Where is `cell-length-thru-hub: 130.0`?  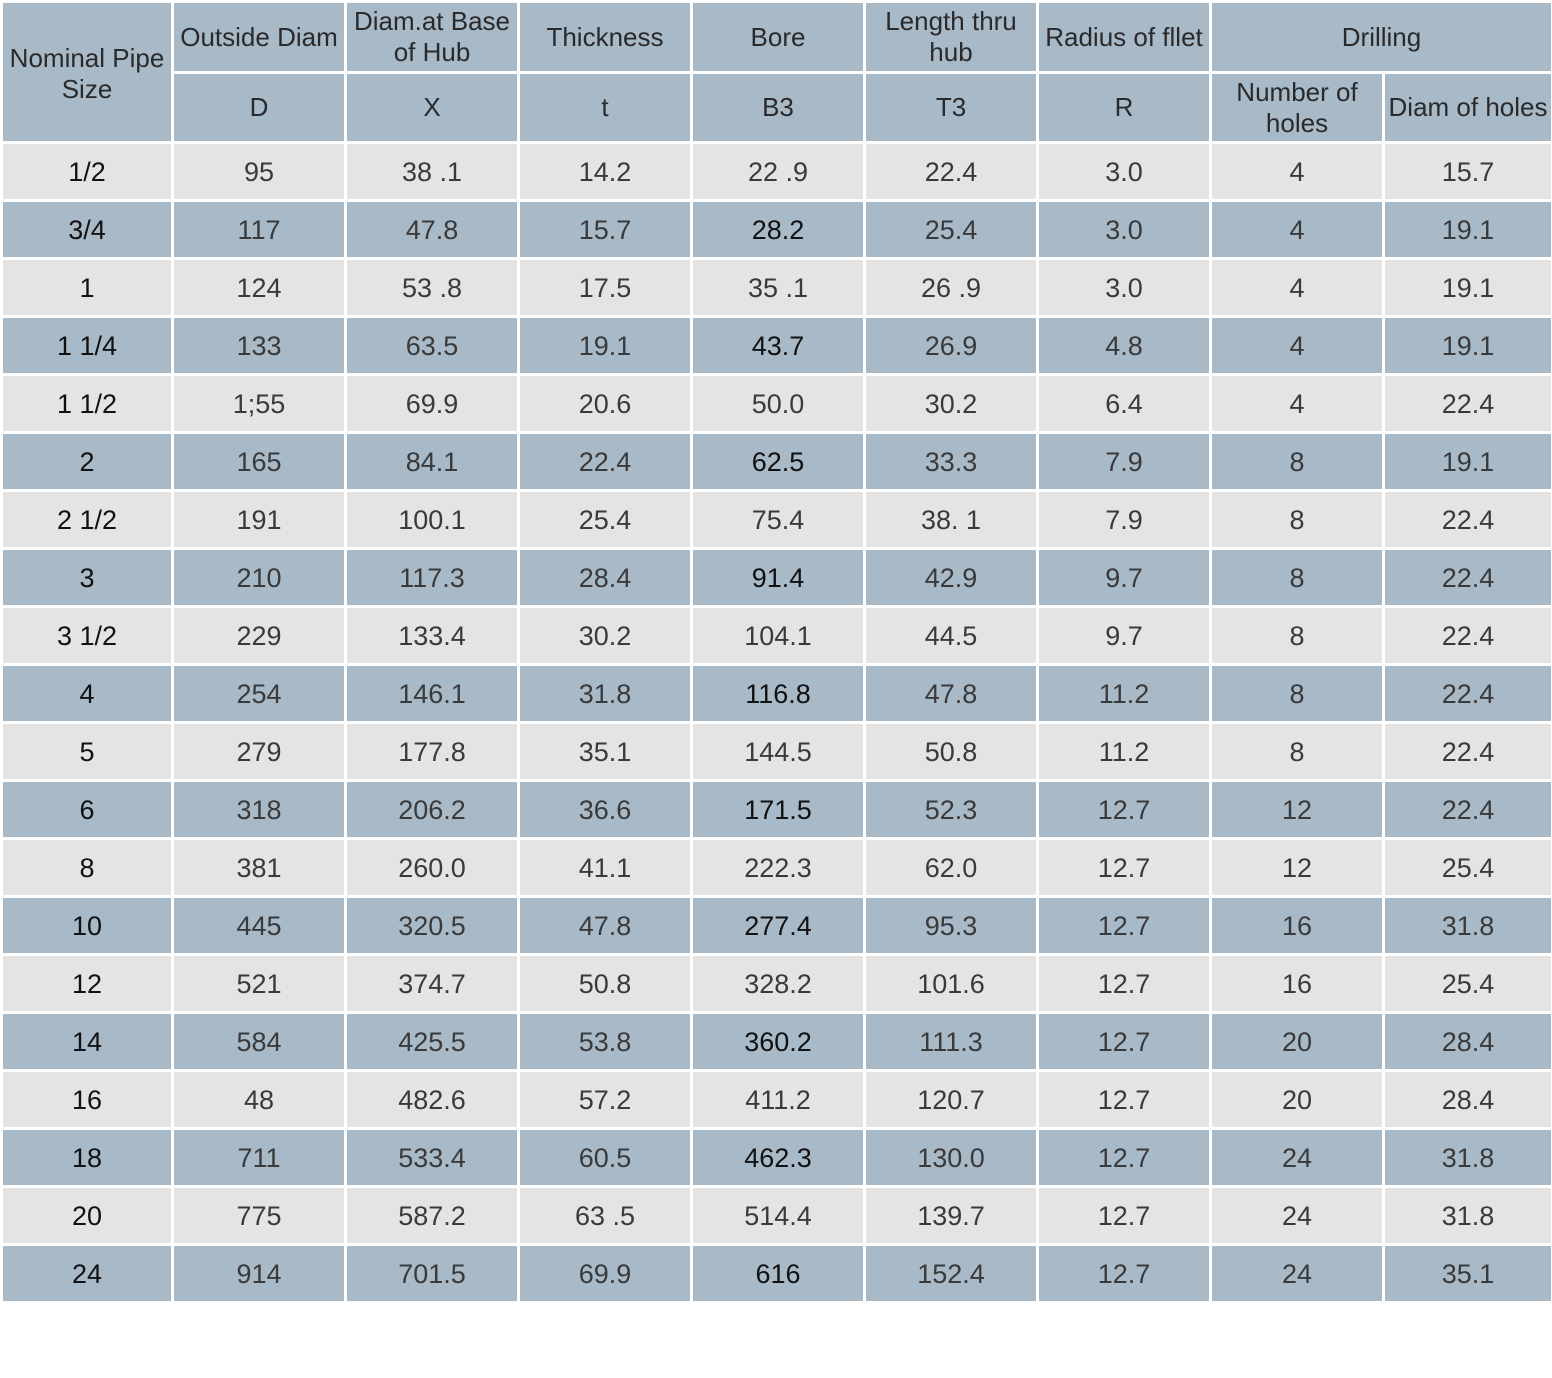 cell-length-thru-hub: 130.0 is located at coordinates (951, 1157).